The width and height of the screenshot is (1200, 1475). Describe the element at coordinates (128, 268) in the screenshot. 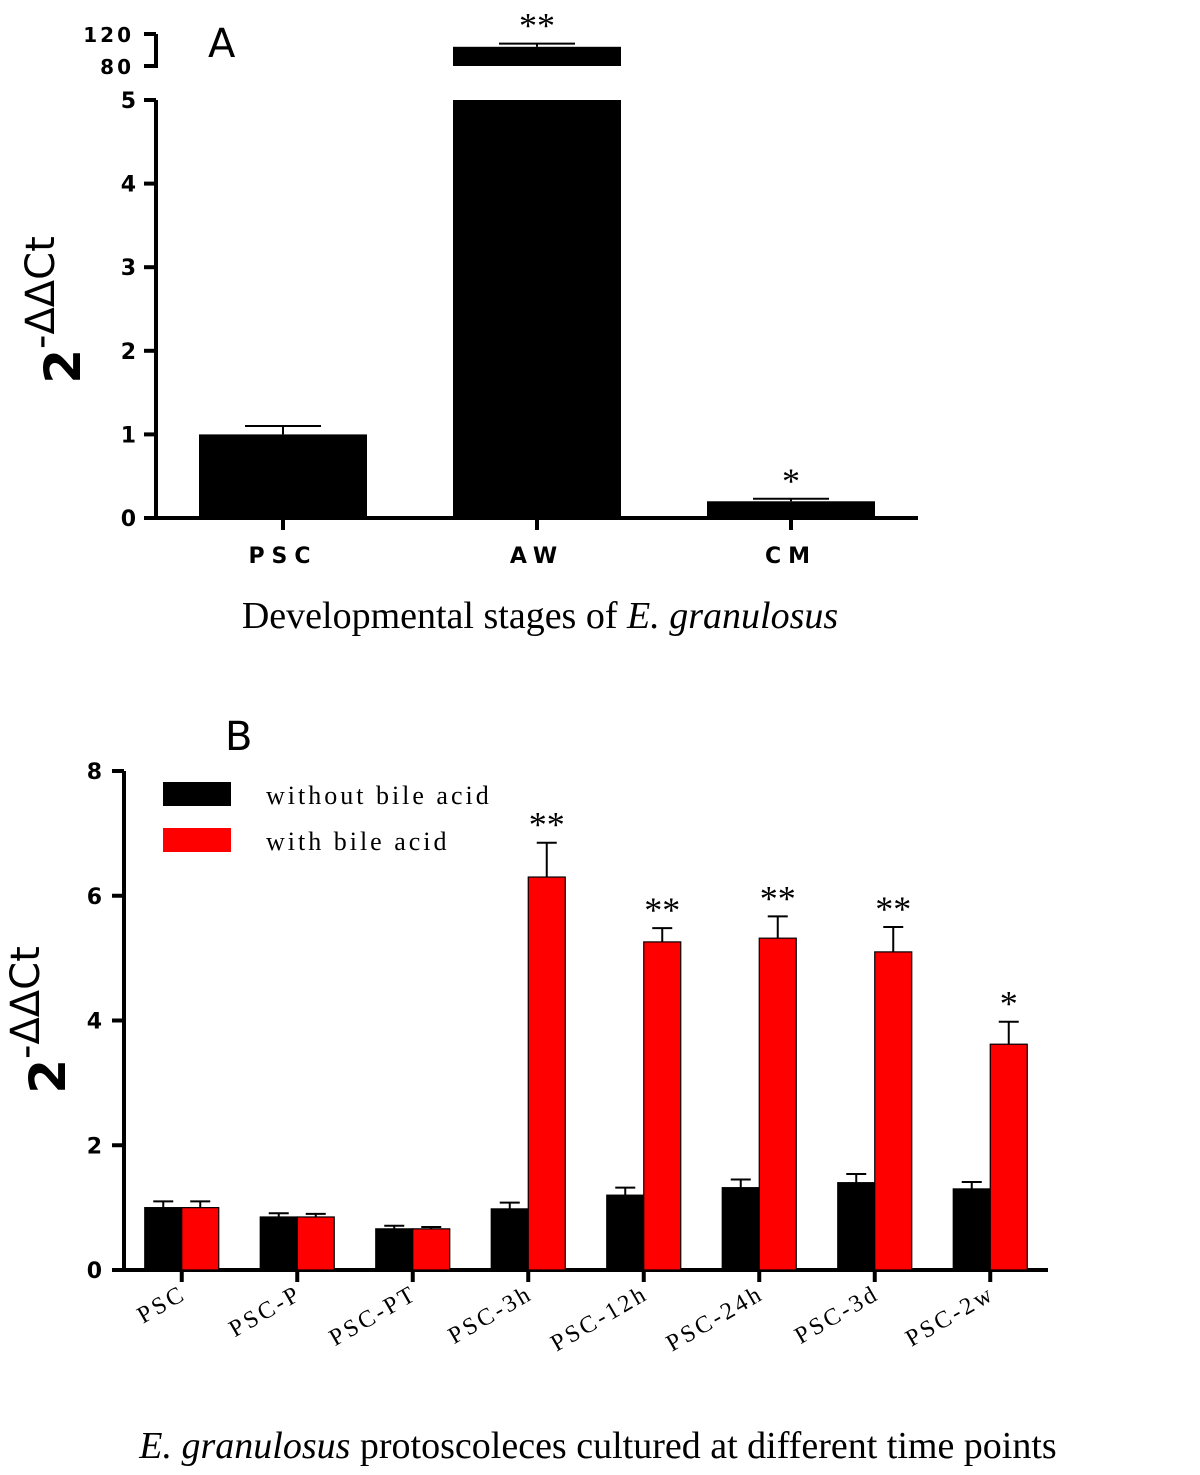

I see `panel-a-y-tick-label: 3` at that location.